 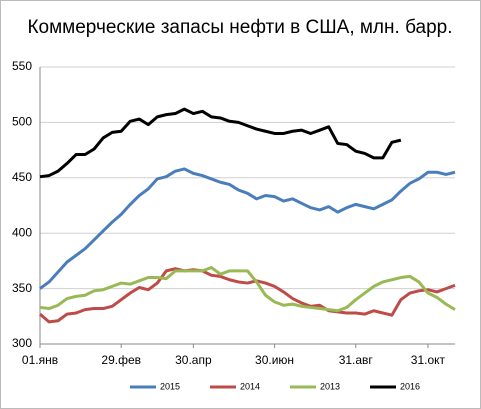 What do you see at coordinates (22, 177) in the screenshot?
I see `y-tick-label: 450` at bounding box center [22, 177].